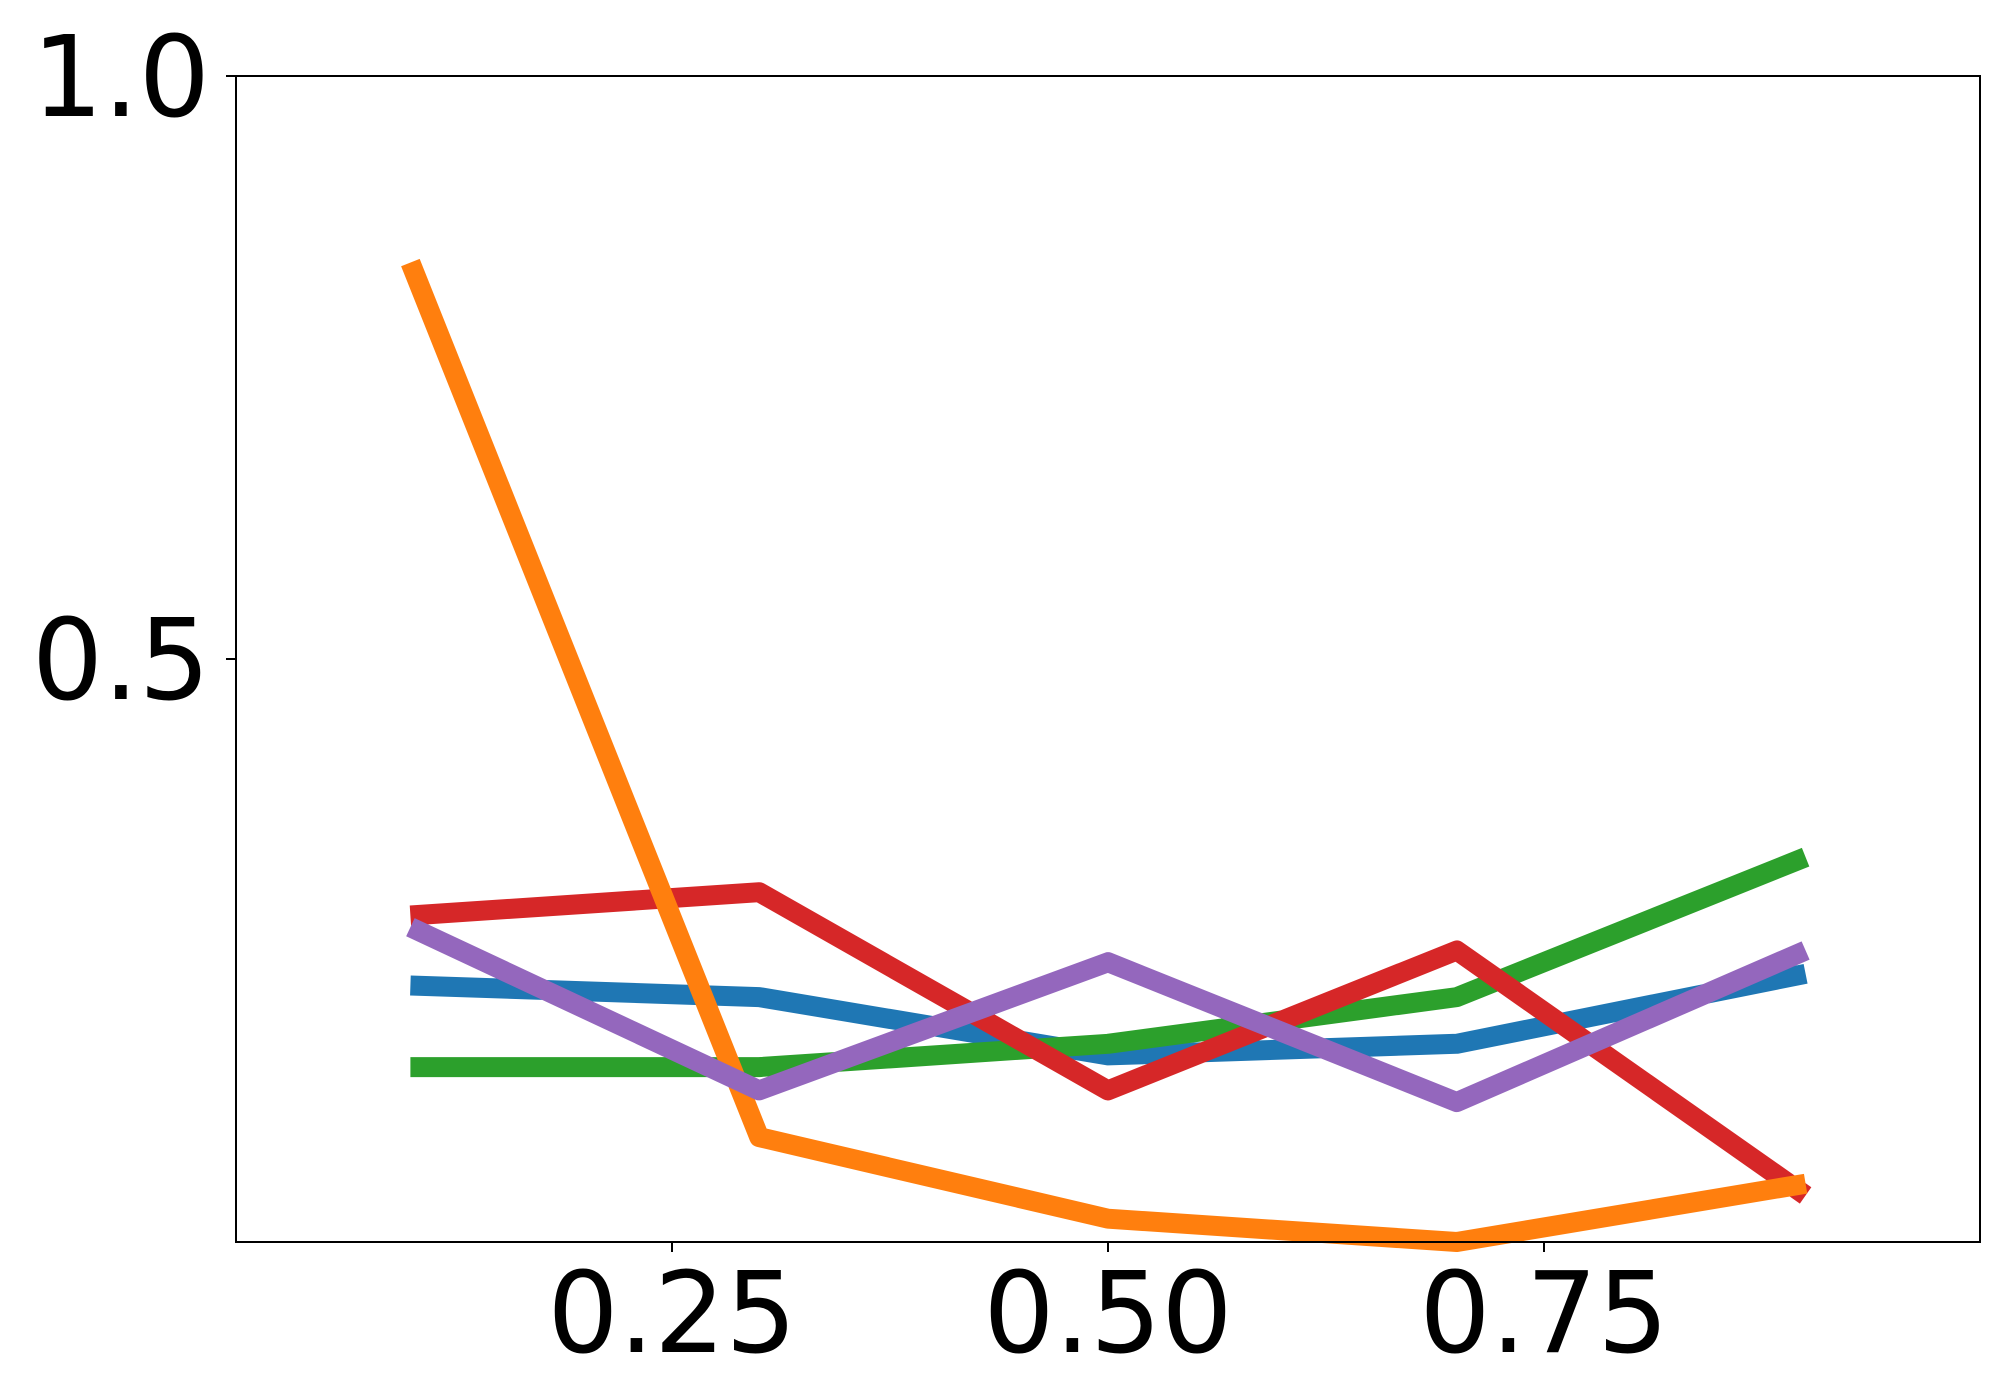 The height and width of the screenshot is (1400, 2000). What do you see at coordinates (1107, 1314) in the screenshot?
I see `x-tick-label: 0.50` at bounding box center [1107, 1314].